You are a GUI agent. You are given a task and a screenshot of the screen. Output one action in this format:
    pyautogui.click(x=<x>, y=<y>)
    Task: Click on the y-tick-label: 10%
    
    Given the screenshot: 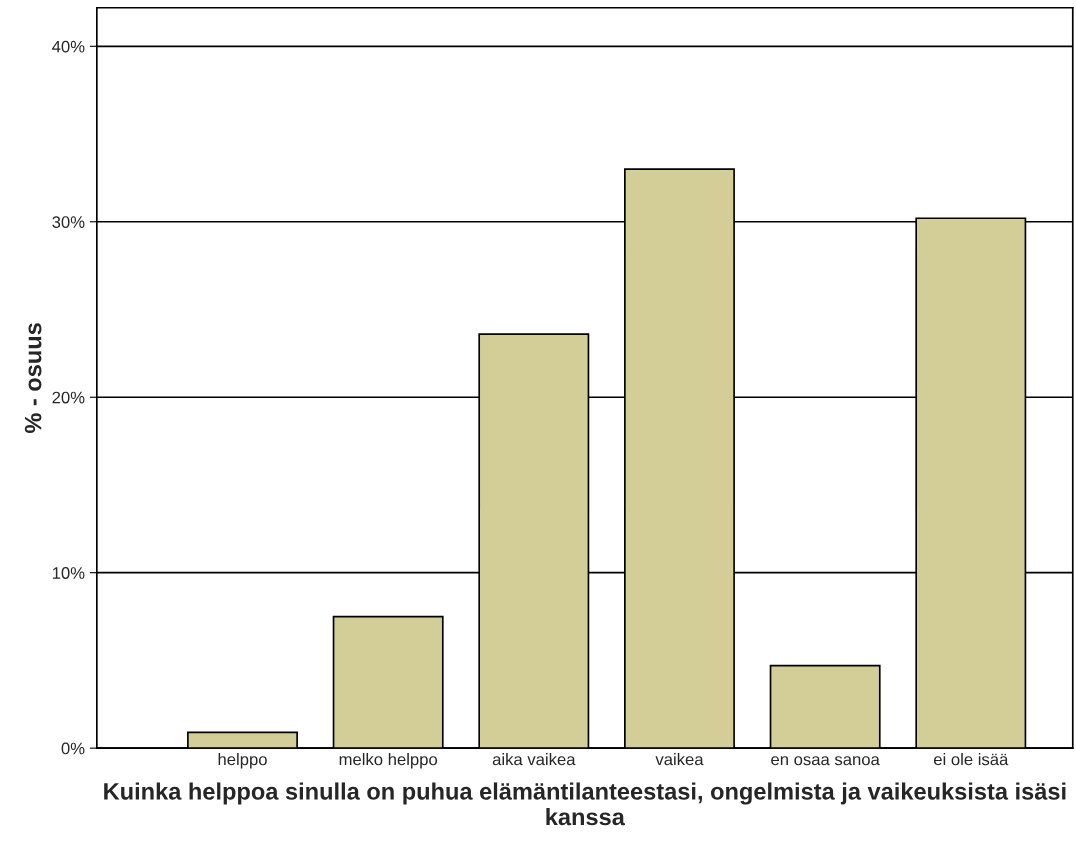 What is the action you would take?
    pyautogui.click(x=68, y=573)
    